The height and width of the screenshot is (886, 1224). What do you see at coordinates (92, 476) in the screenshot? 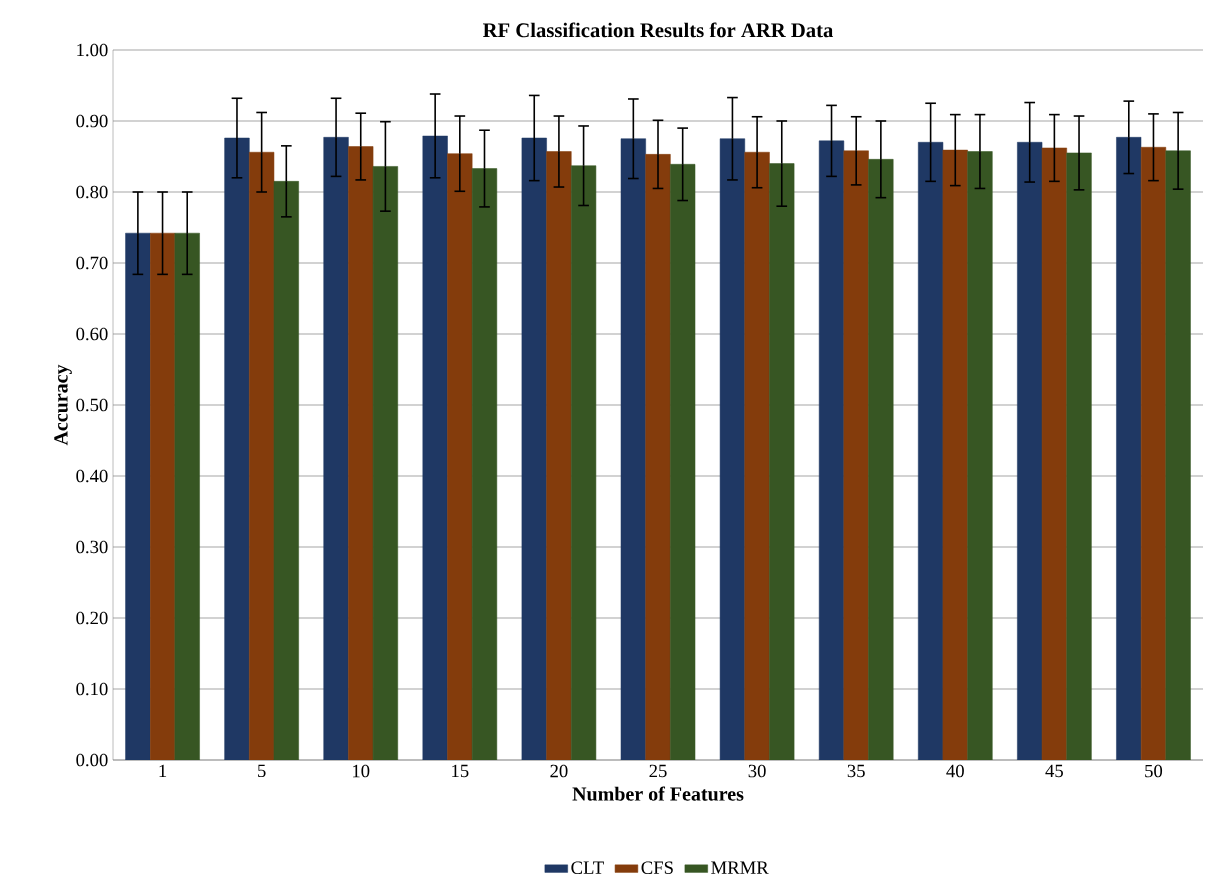
I see `y-tick-label: 0.40` at bounding box center [92, 476].